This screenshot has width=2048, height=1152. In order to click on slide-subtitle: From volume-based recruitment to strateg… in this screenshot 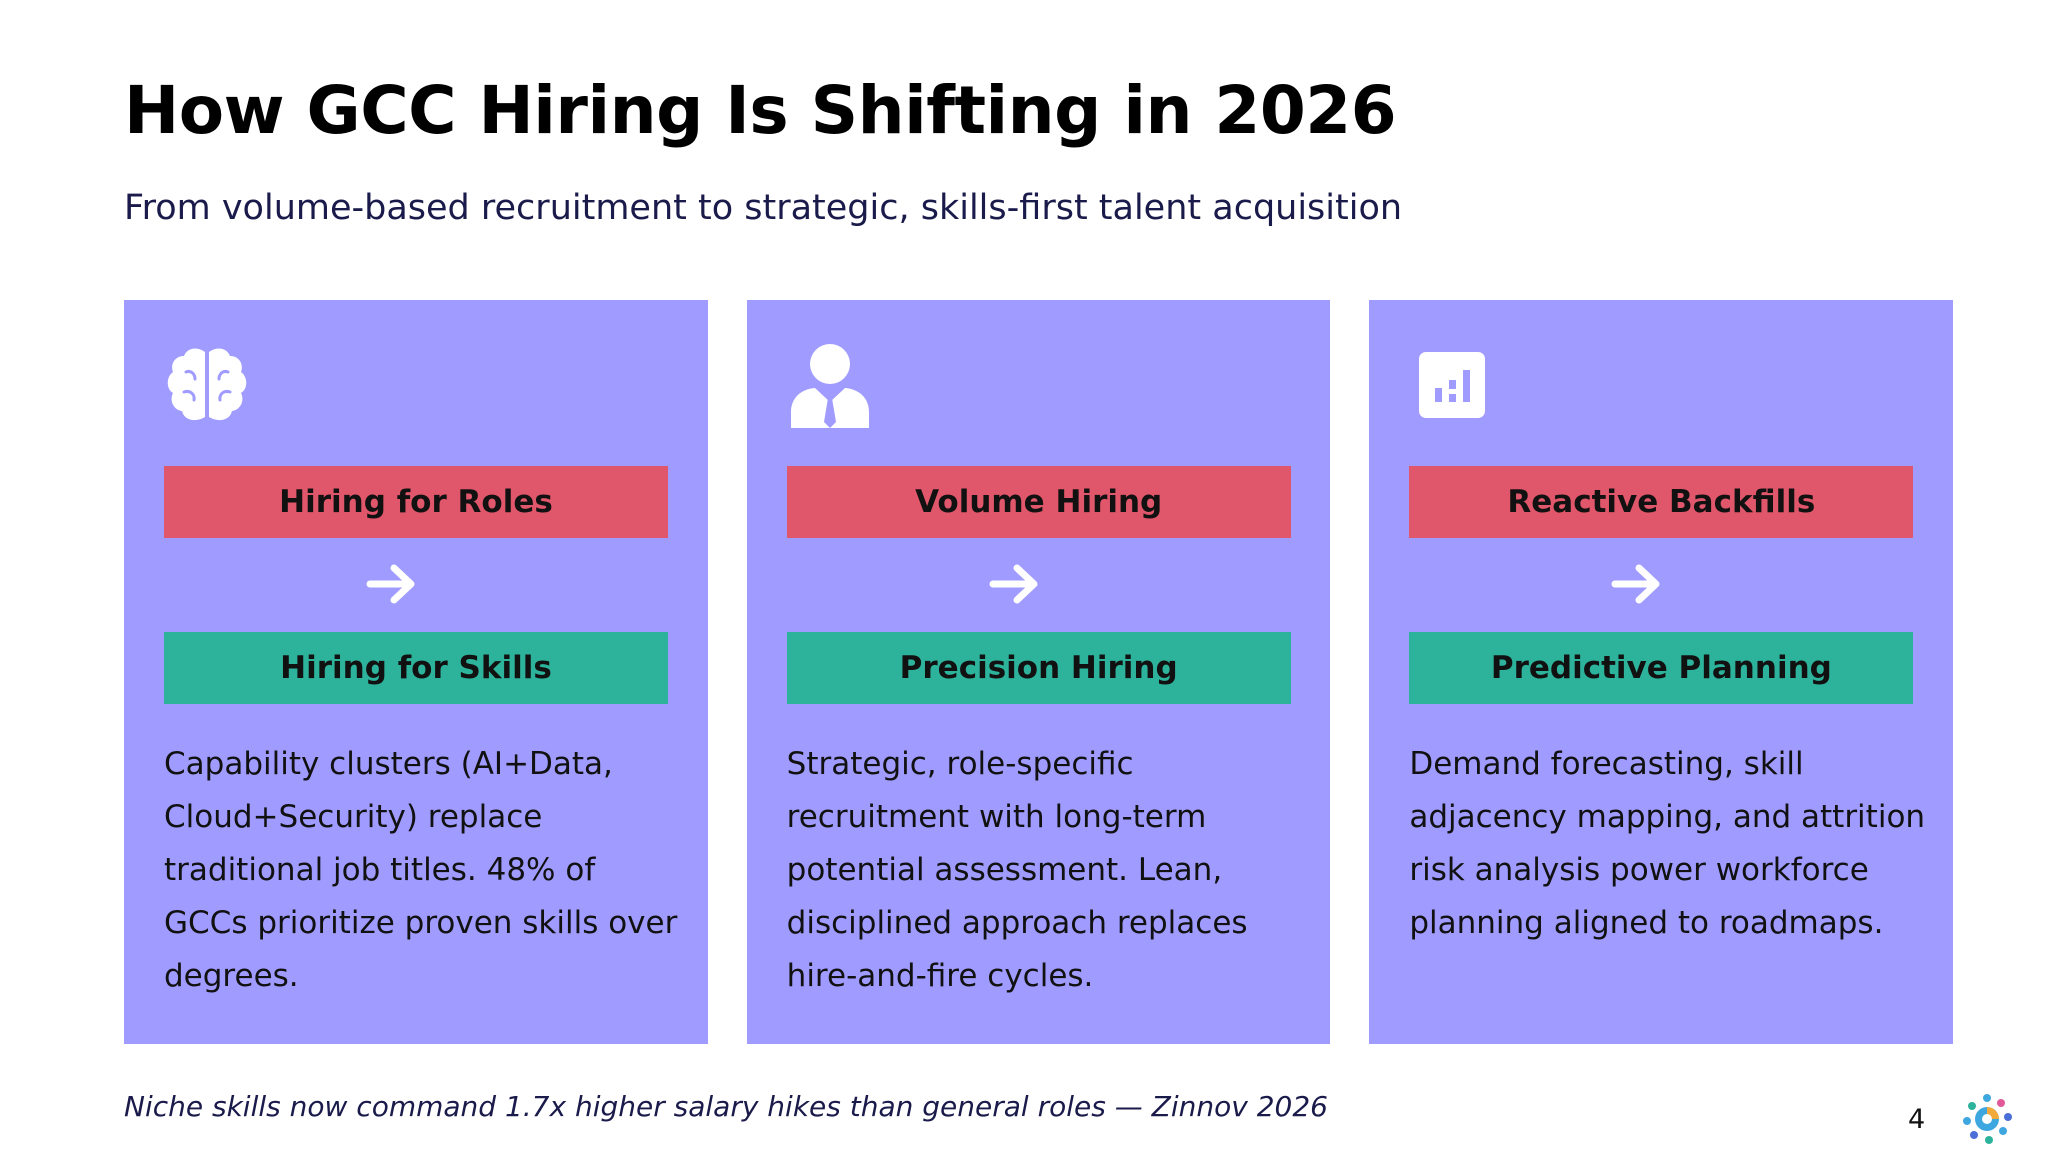, I will do `click(763, 208)`.